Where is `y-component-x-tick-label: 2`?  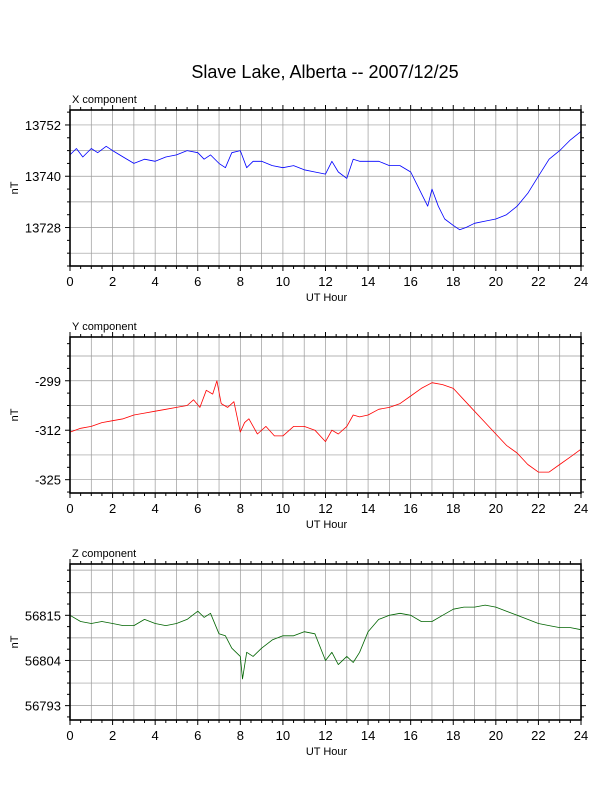 y-component-x-tick-label: 2 is located at coordinates (112, 508).